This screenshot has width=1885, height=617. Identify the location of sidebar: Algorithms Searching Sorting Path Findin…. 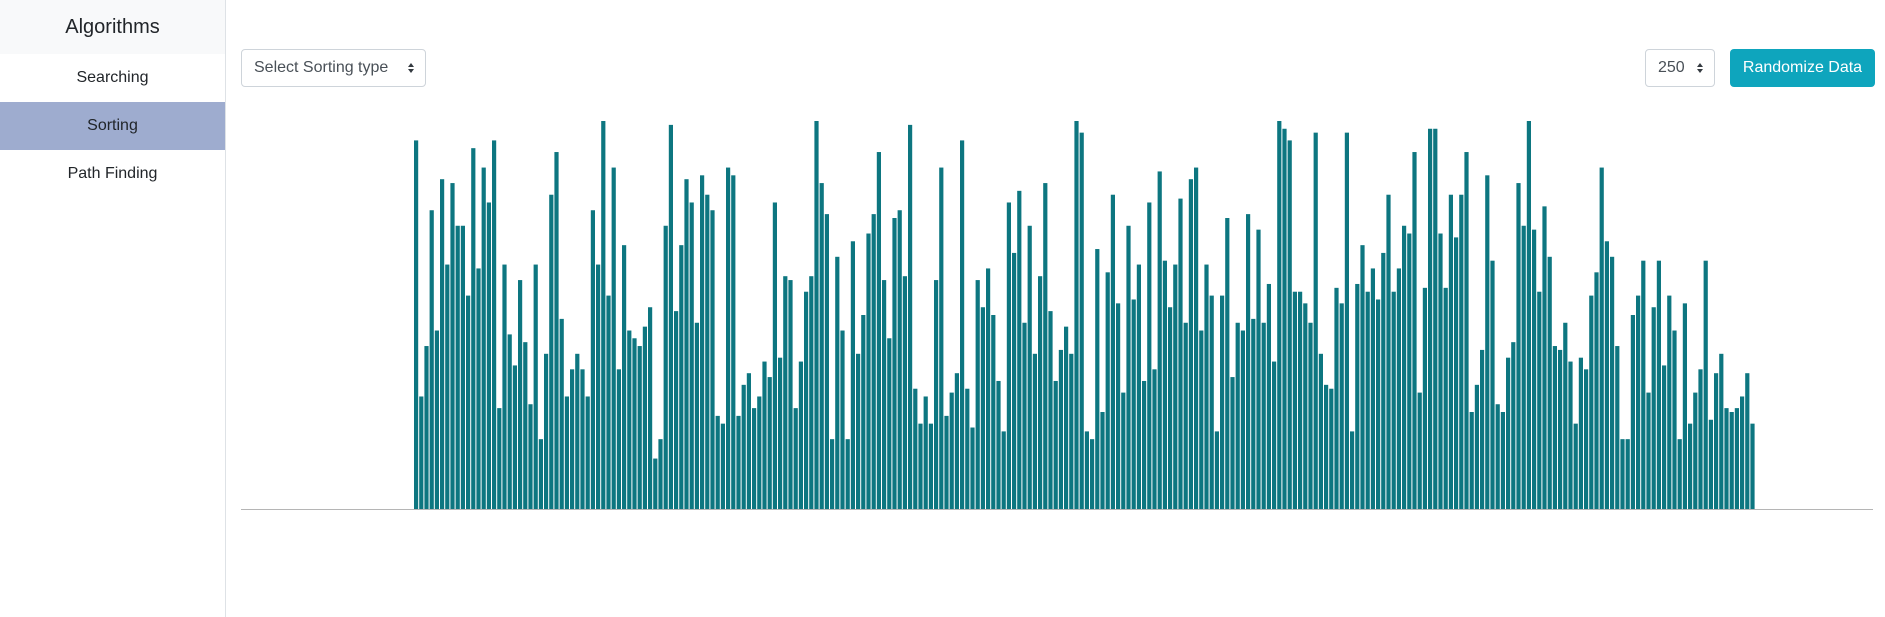
(113, 308).